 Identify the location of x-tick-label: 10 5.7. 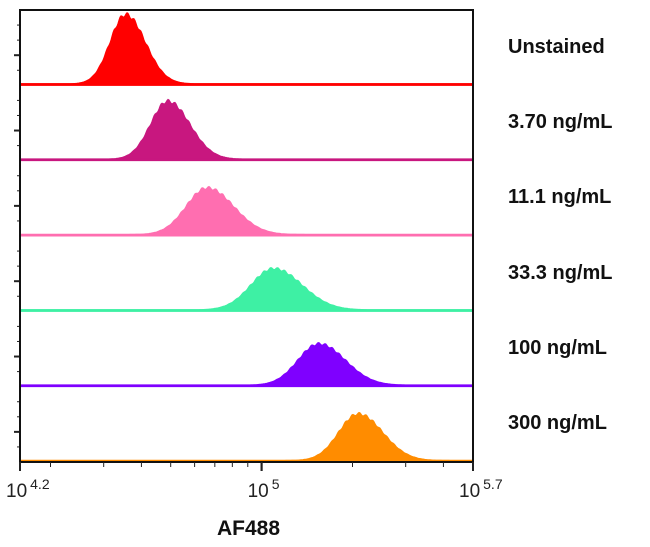
(481, 489).